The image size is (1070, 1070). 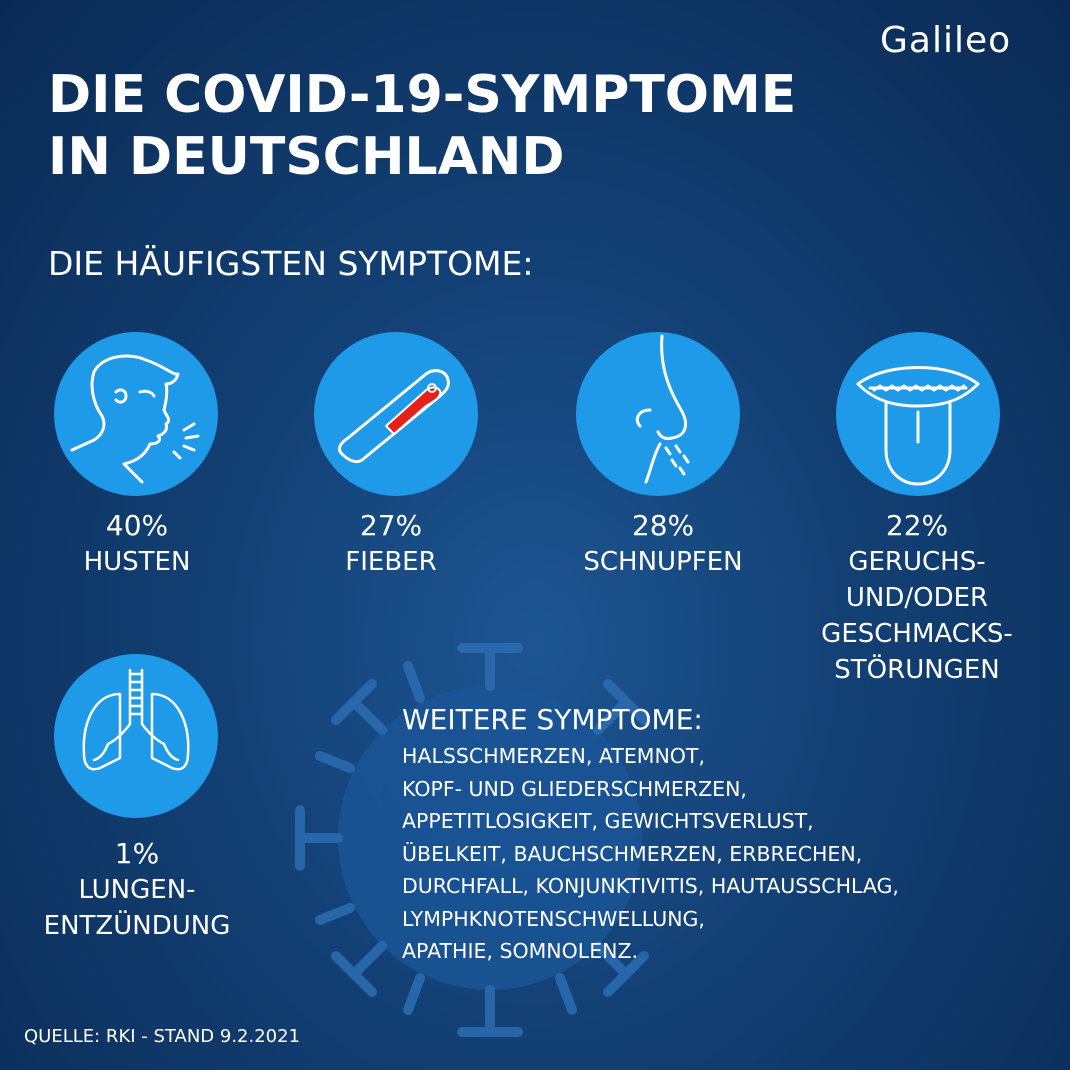 I want to click on list-item: HALSSCHMERZEN, ATEMNOT,, so click(x=553, y=756).